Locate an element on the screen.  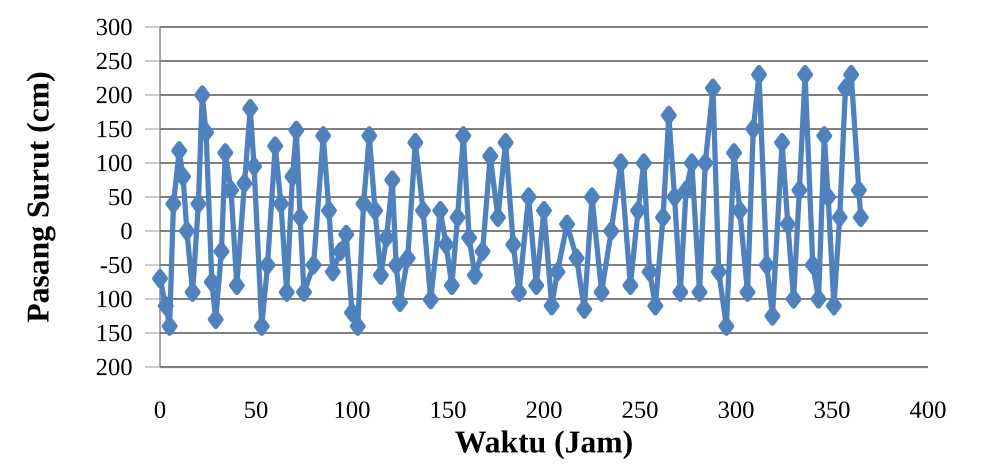
x-tick-label: 100 is located at coordinates (353, 410).